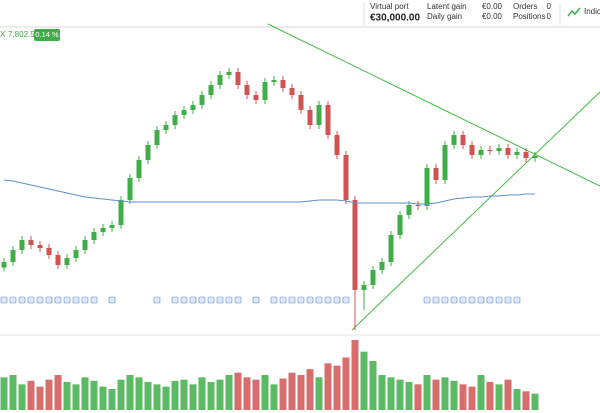 The image size is (600, 413). Describe the element at coordinates (592, 11) in the screenshot. I see `indicators-label: Indica` at that location.